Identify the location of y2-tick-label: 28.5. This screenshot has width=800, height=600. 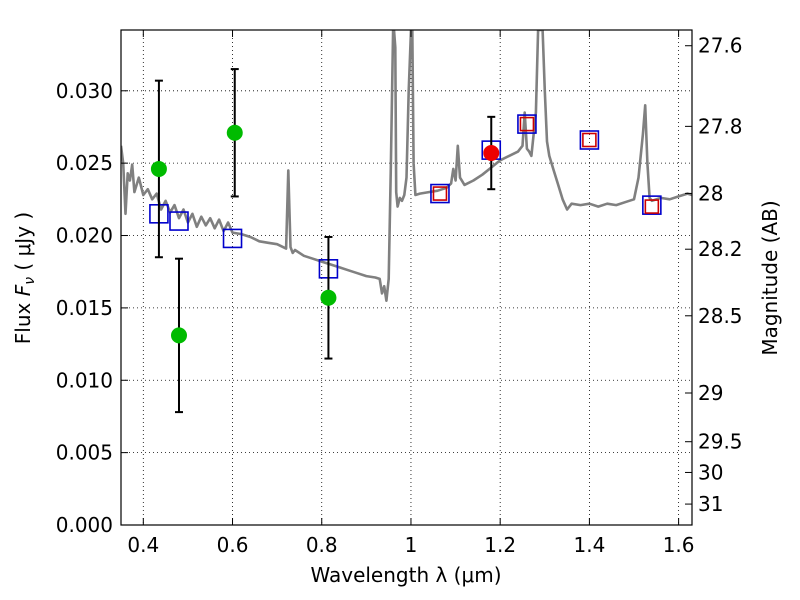
(720, 316).